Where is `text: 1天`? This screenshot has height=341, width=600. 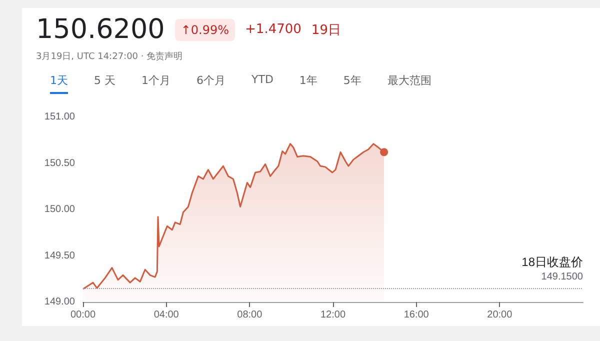 text: 1天 is located at coordinates (59, 83).